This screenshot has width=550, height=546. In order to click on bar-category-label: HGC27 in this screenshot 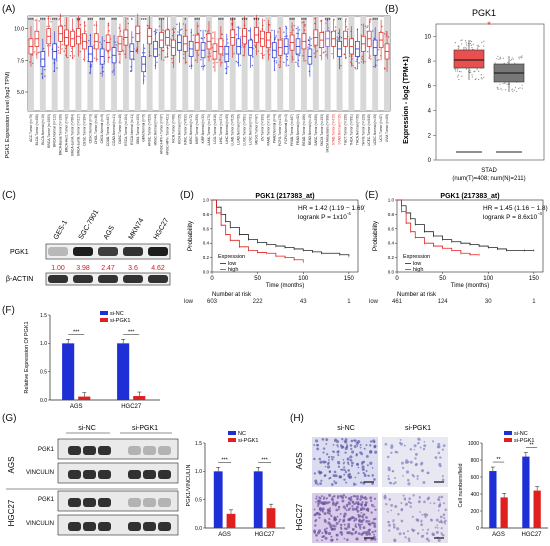, I will do `click(131, 407)`.